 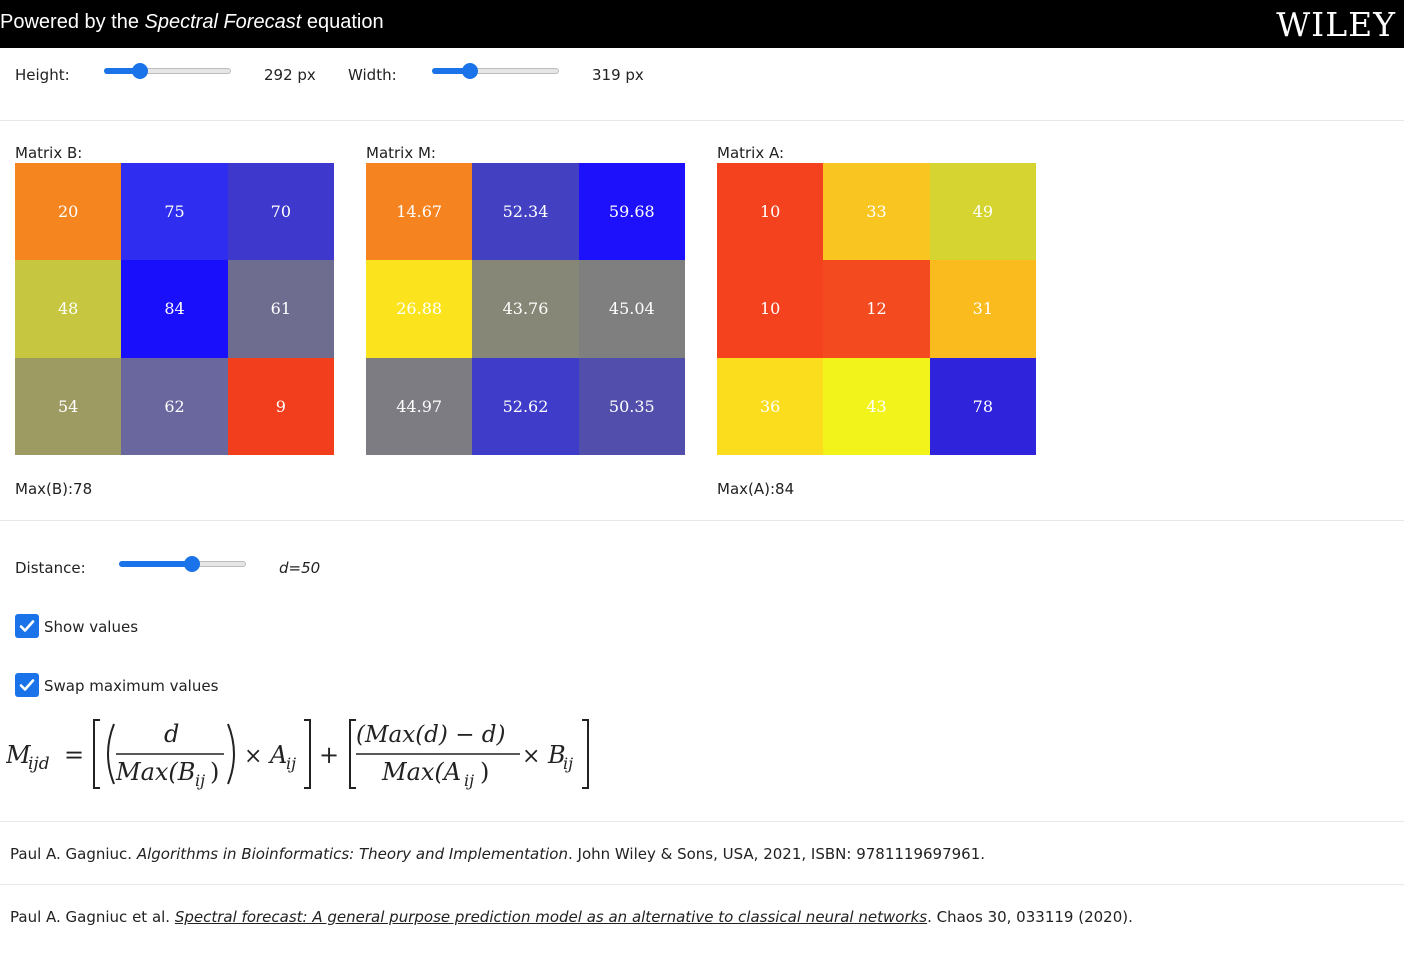 I want to click on matrix-cell: 12, so click(x=876, y=309).